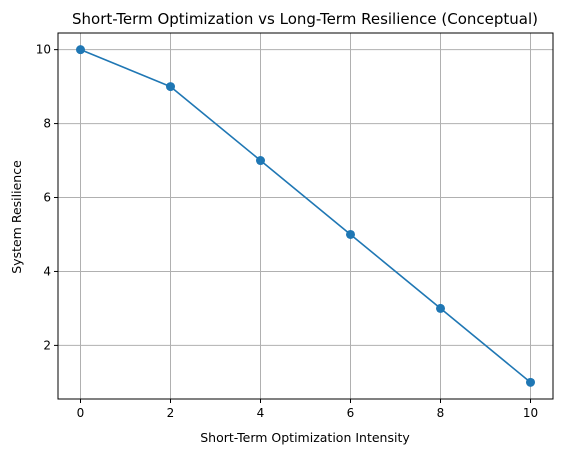 This screenshot has height=455, width=572. I want to click on y-tick-label: 8, so click(47, 124).